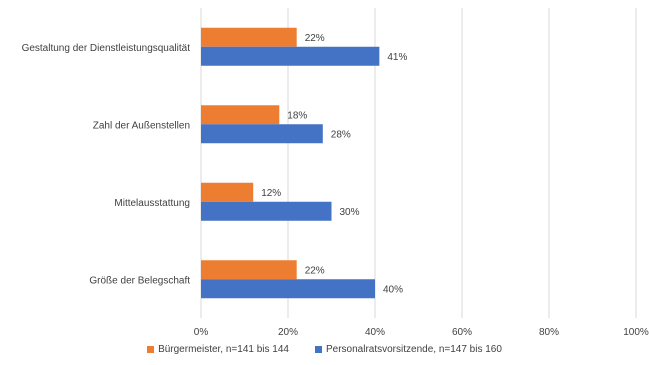  What do you see at coordinates (152, 203) in the screenshot?
I see `category-label: Mittelausstattung` at bounding box center [152, 203].